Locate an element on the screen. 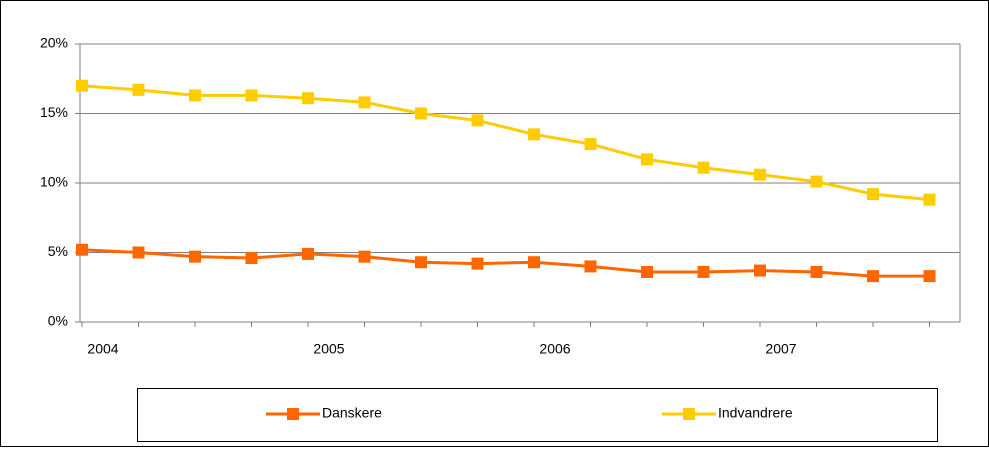 The width and height of the screenshot is (989, 452). x-tick-label: 2006 is located at coordinates (554, 349).